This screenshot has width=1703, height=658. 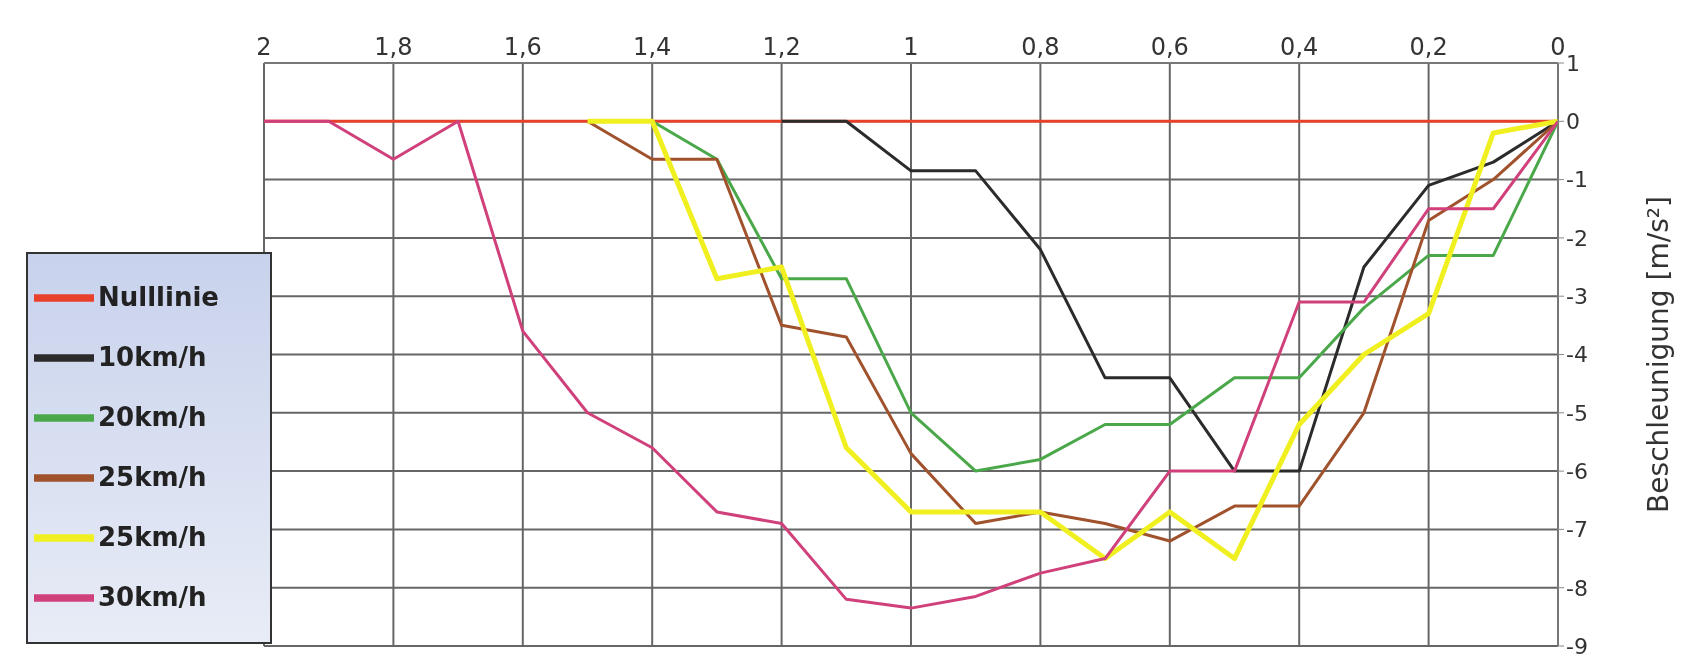 I want to click on x-tick-label: 1, so click(x=911, y=47).